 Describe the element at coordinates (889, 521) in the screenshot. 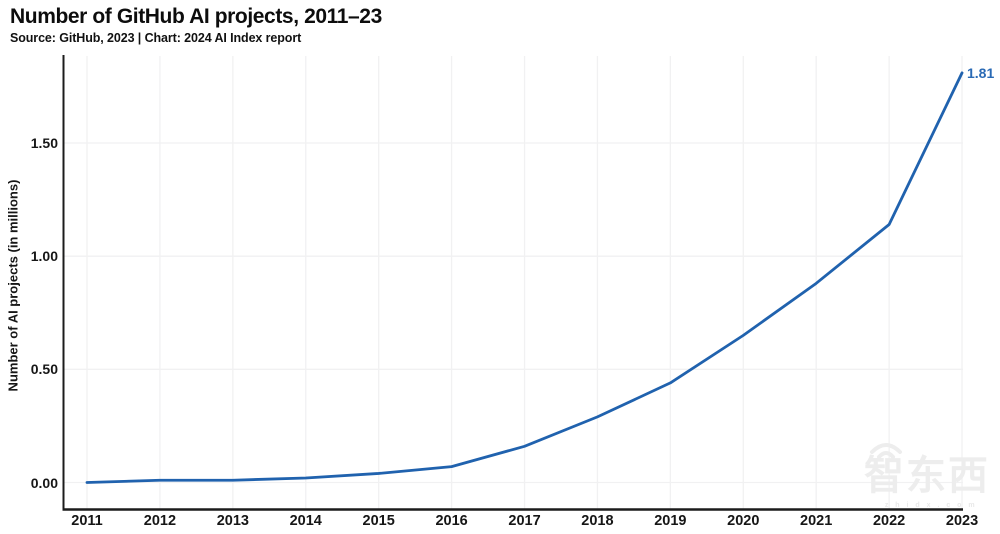

I see `x-tick-label: 2022` at that location.